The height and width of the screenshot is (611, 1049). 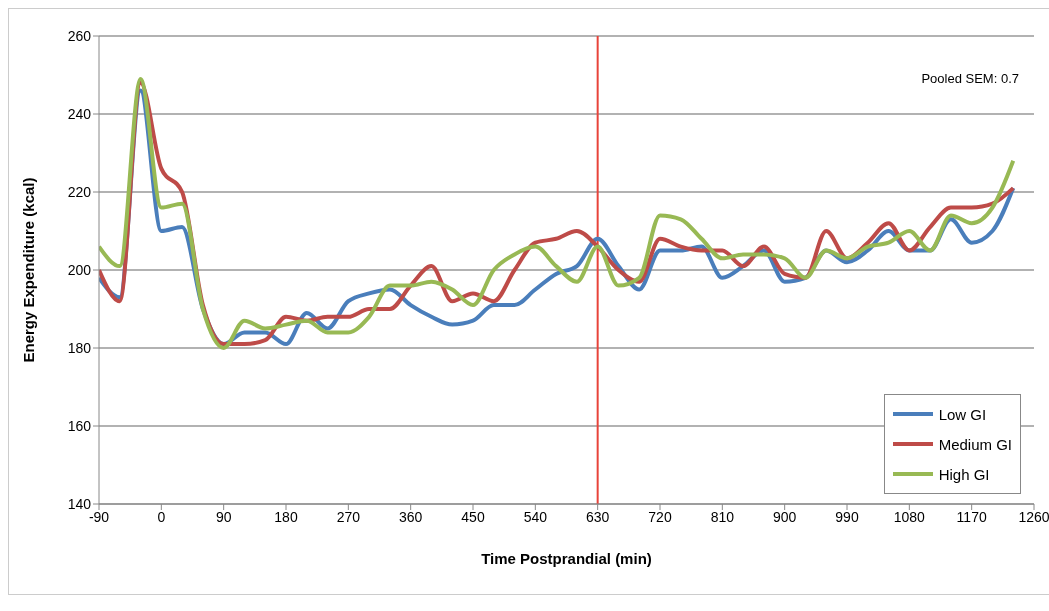 What do you see at coordinates (784, 516) in the screenshot?
I see `x-tick-label: 900` at bounding box center [784, 516].